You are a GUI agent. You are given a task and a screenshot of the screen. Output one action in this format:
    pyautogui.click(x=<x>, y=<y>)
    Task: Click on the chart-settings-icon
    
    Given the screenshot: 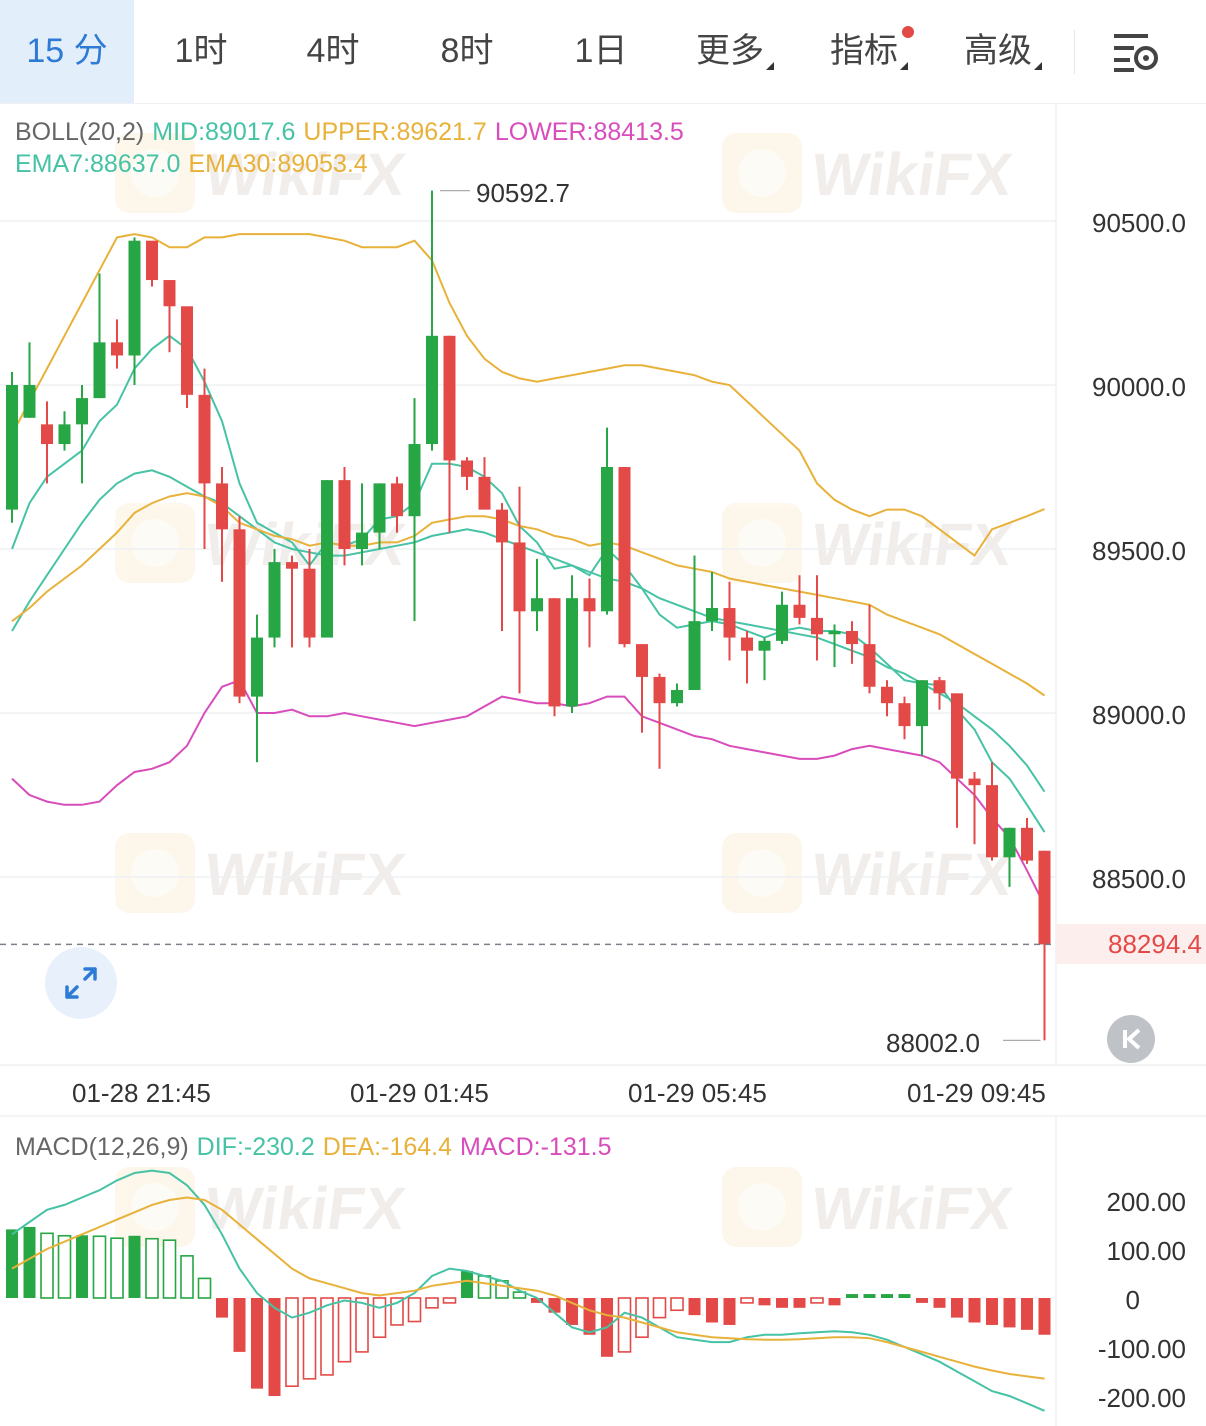 What is the action you would take?
    pyautogui.click(x=1136, y=53)
    